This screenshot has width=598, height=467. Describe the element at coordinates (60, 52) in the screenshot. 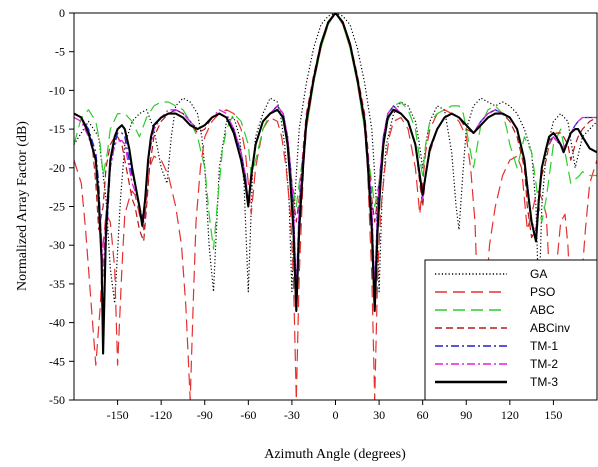

I see `y-tick-label: -5` at that location.